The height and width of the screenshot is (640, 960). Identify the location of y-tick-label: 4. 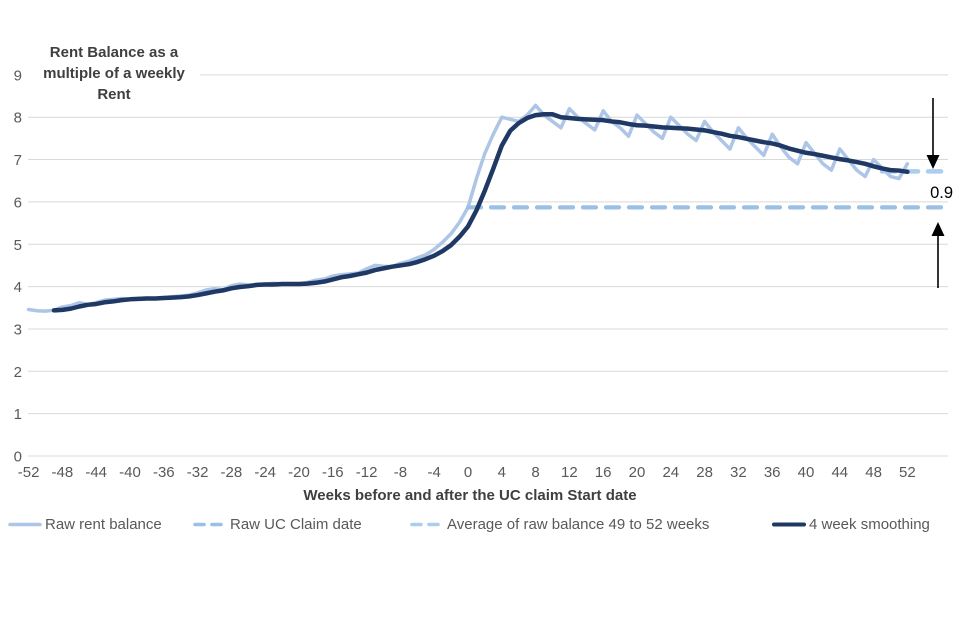
(18, 287).